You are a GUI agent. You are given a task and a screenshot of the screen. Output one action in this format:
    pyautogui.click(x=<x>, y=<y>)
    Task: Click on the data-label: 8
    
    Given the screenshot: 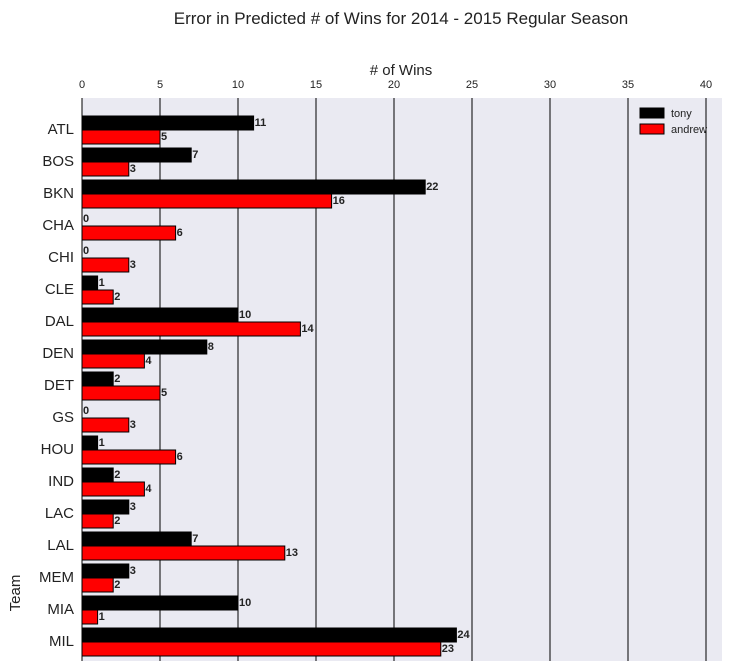 What is the action you would take?
    pyautogui.click(x=211, y=347)
    